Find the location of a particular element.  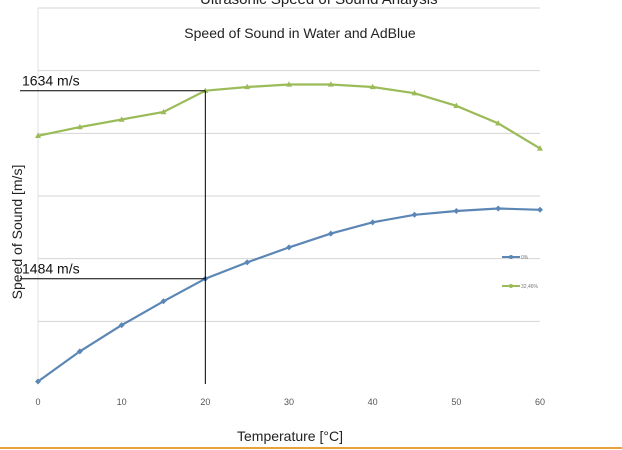

legend: 0% 32,46% is located at coordinates (520, 272).